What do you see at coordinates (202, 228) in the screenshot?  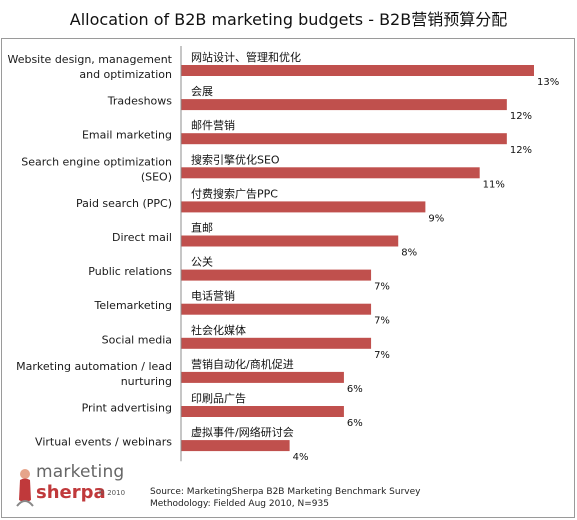 I see `chinese-label: 直邮` at bounding box center [202, 228].